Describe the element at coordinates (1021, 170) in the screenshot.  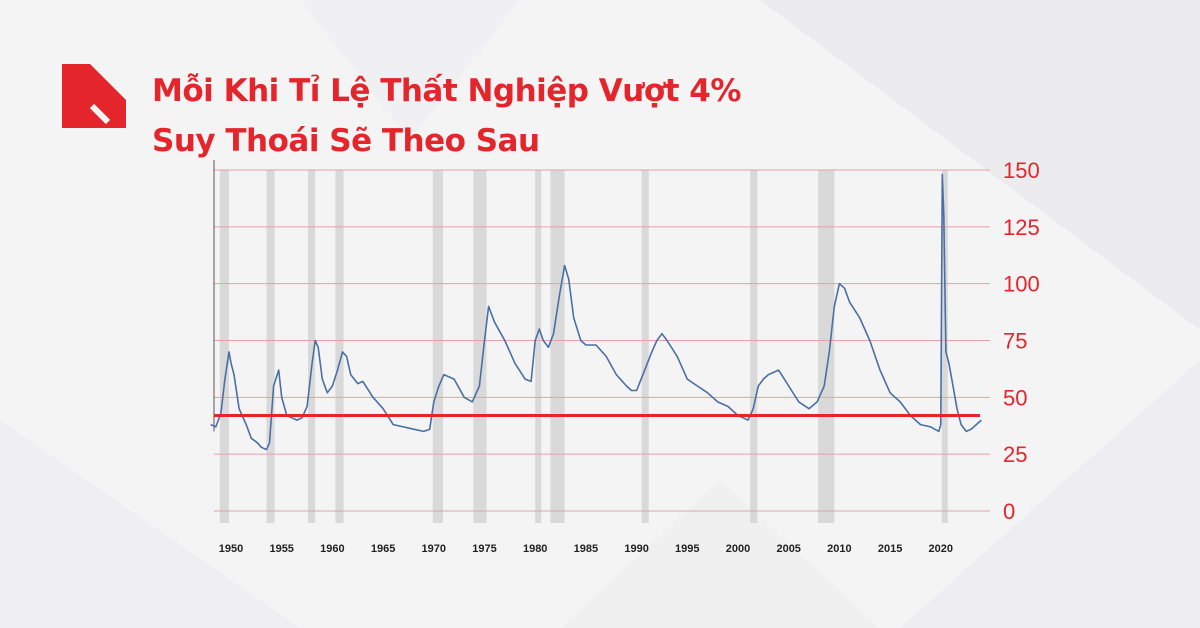
I see `y-tick-label-150: 150` at that location.